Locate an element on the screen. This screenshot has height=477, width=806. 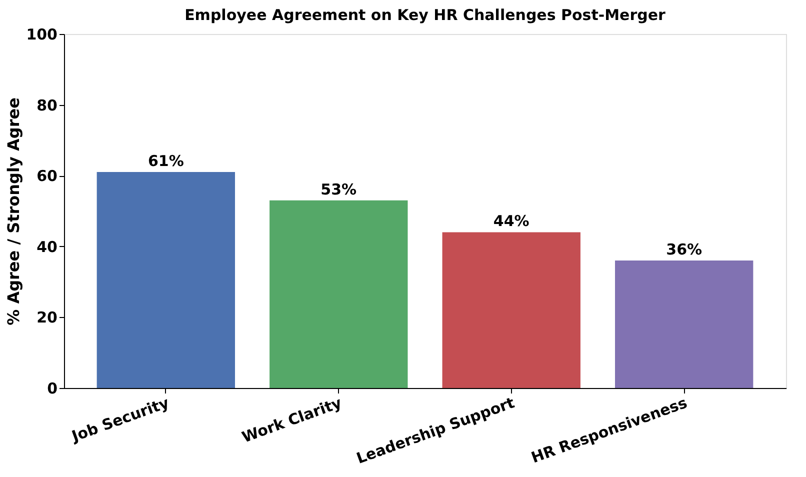
y-tick-label: 80 is located at coordinates (47, 105).